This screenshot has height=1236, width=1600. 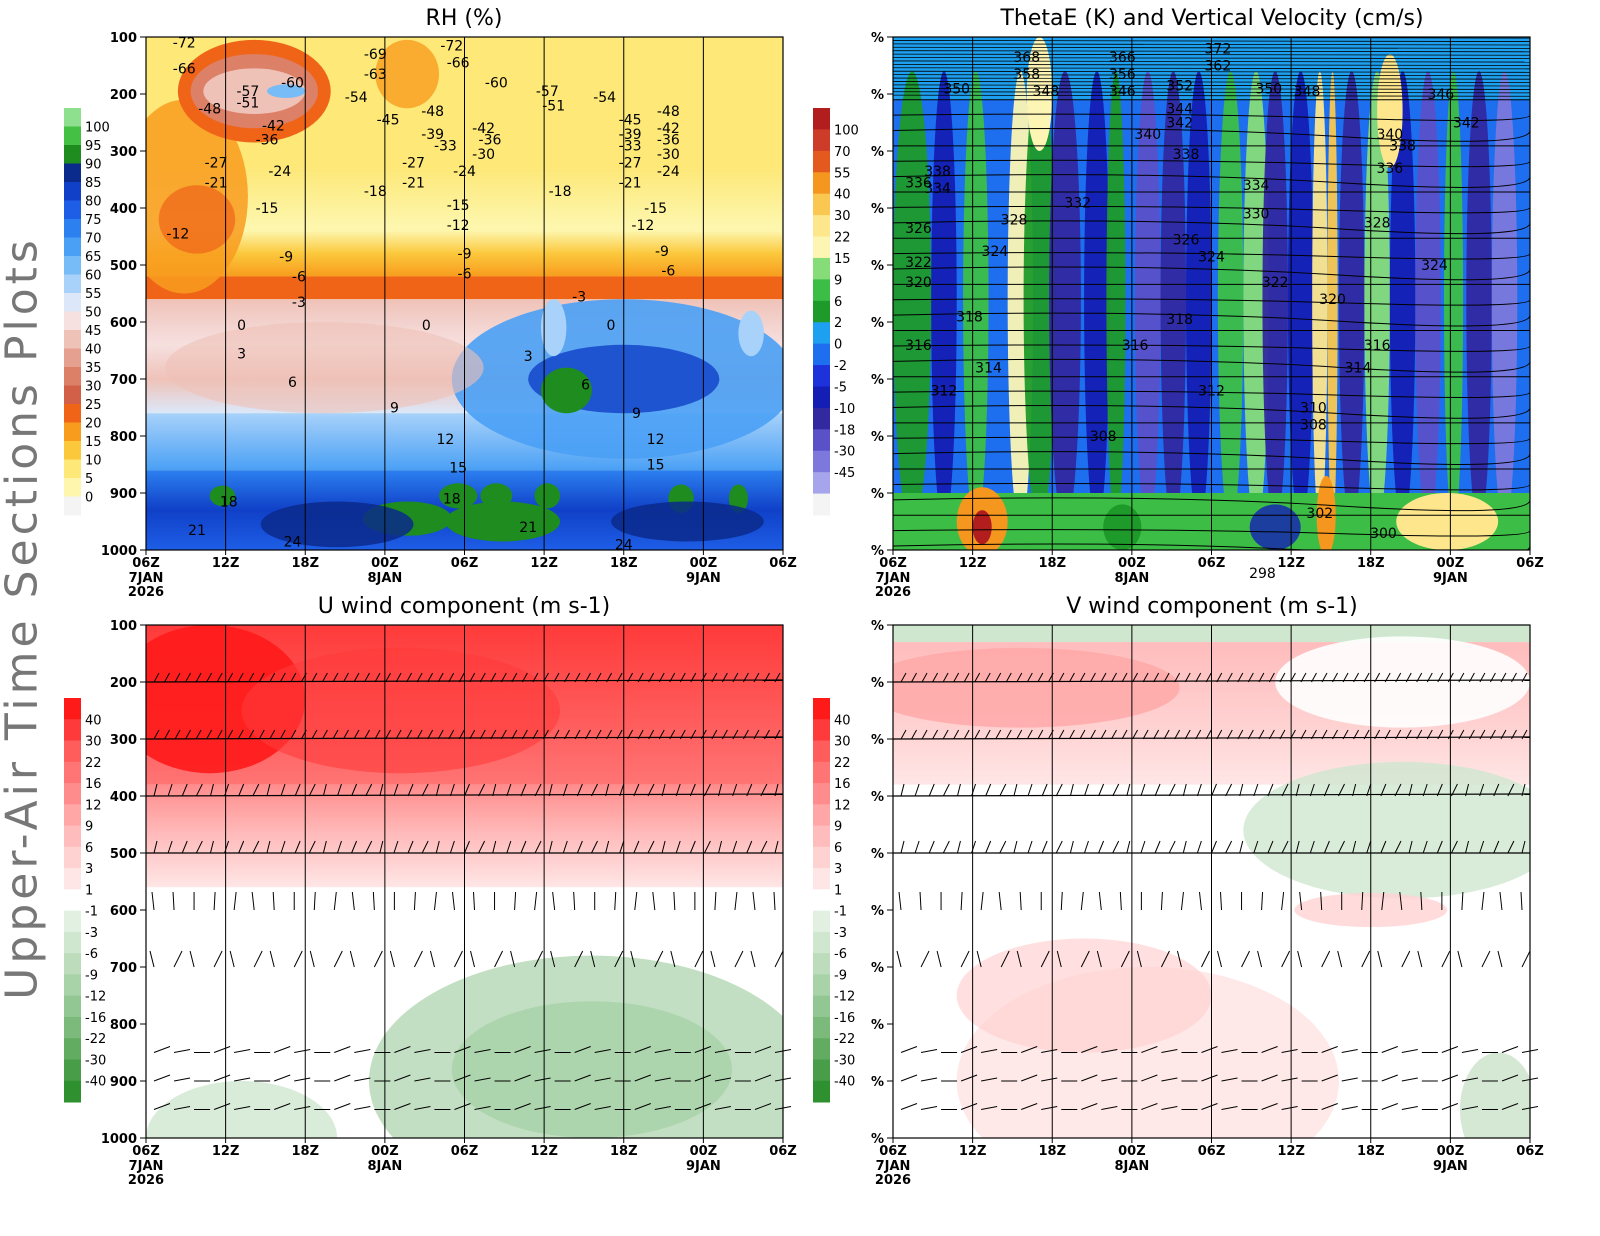 What do you see at coordinates (458, 64) in the screenshot?
I see `contour-label: -66` at bounding box center [458, 64].